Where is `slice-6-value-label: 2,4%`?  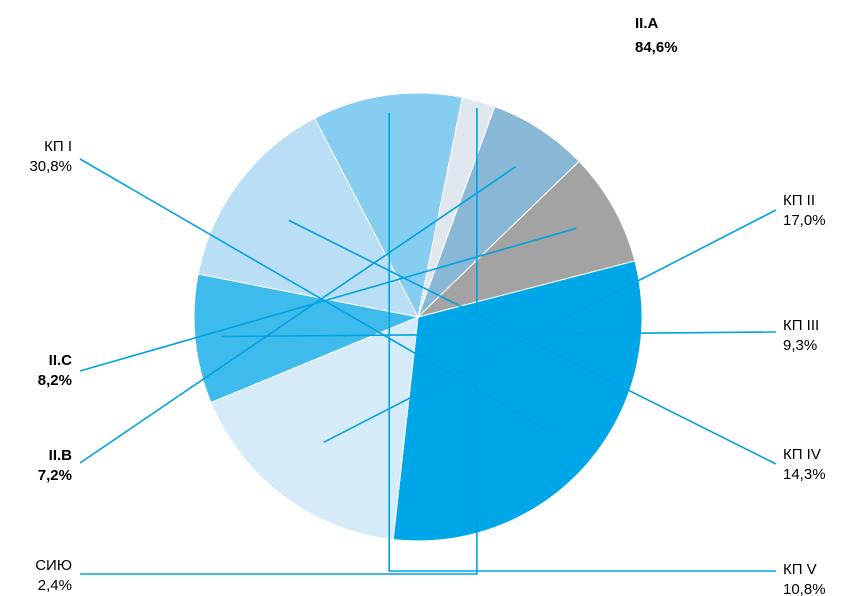 slice-6-value-label: 2,4% is located at coordinates (55, 585).